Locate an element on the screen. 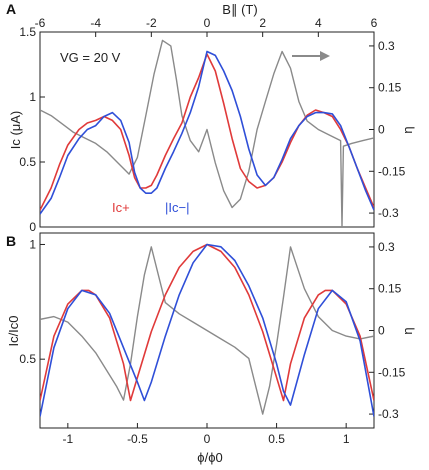  panel-a-top-xlabel: B∥ (T) is located at coordinates (239, 9).